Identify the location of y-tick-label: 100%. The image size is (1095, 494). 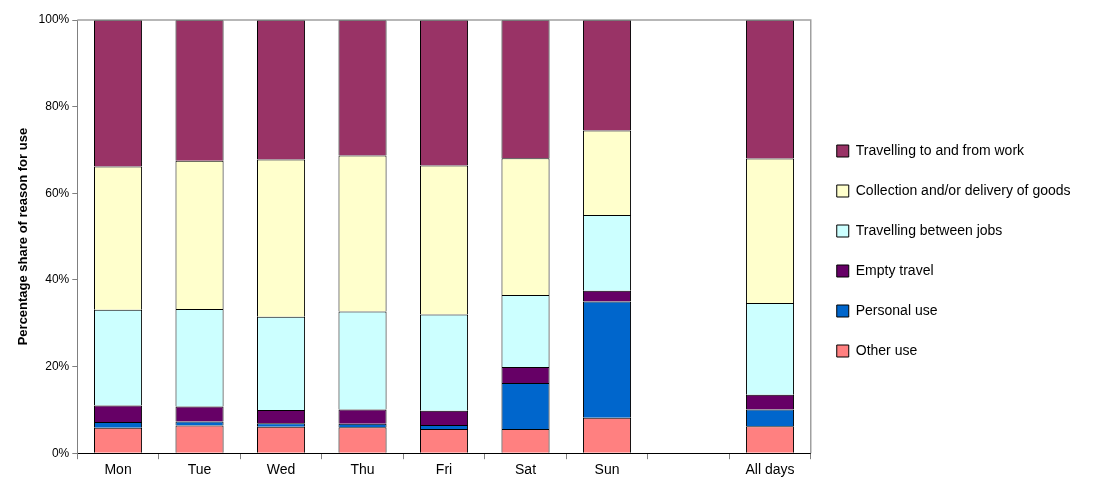
(54, 19).